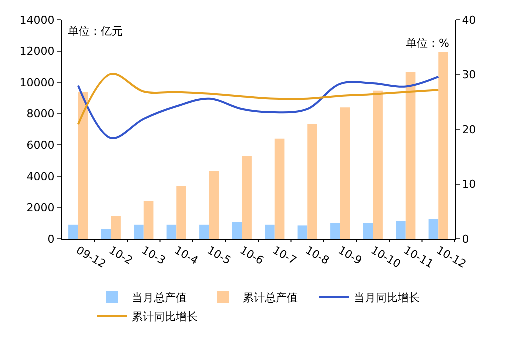 This screenshot has width=525, height=343. Describe the element at coordinates (317, 256) in the screenshot. I see `x-tick-label: 10⁻⁸` at that location.